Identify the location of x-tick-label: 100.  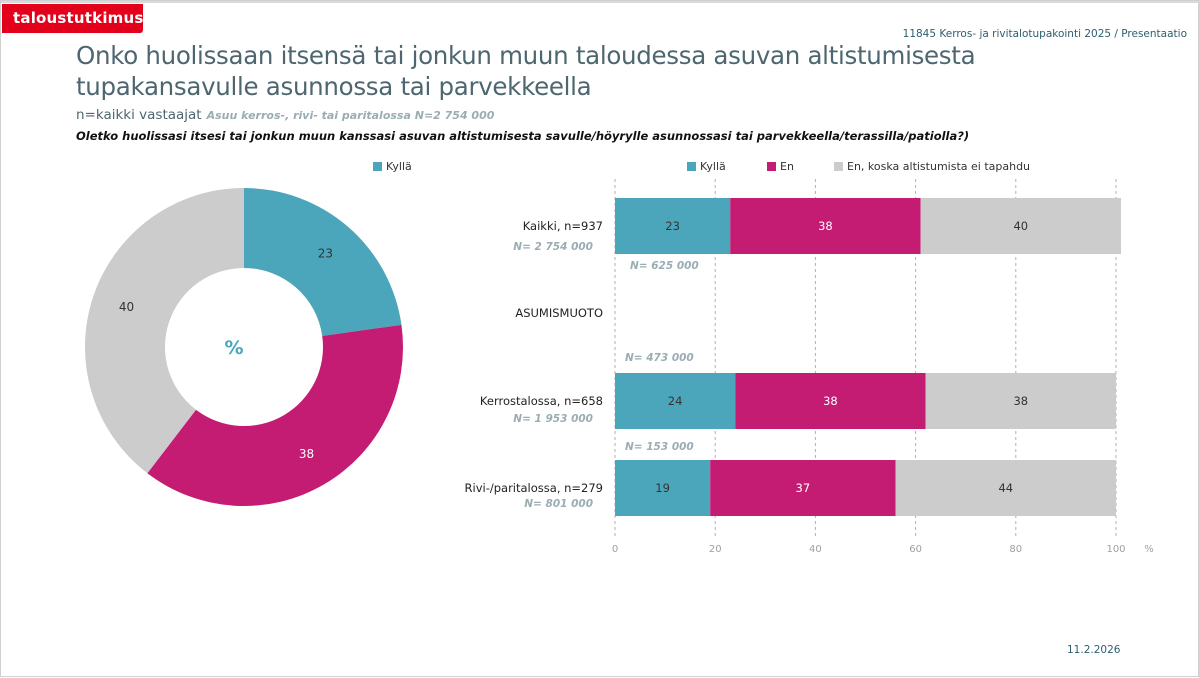
(1115, 549).